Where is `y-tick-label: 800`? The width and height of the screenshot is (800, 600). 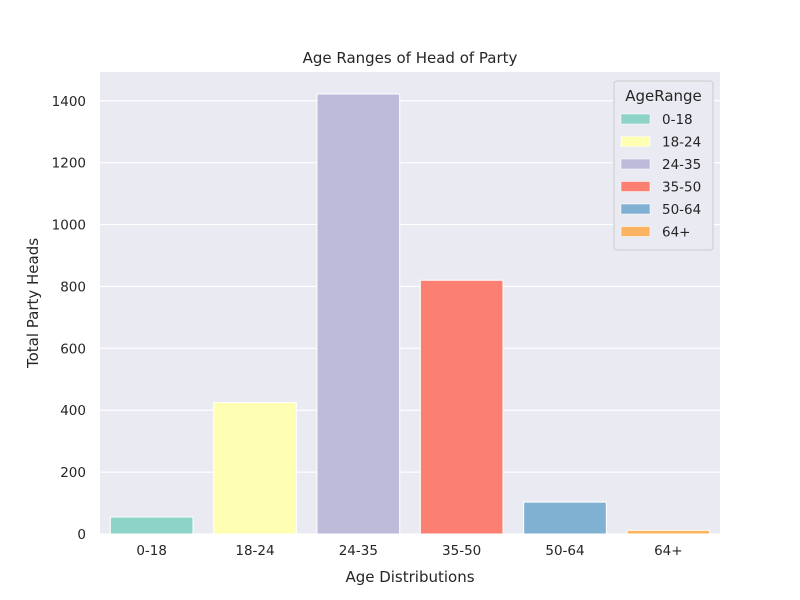
y-tick-label: 800 is located at coordinates (73, 287).